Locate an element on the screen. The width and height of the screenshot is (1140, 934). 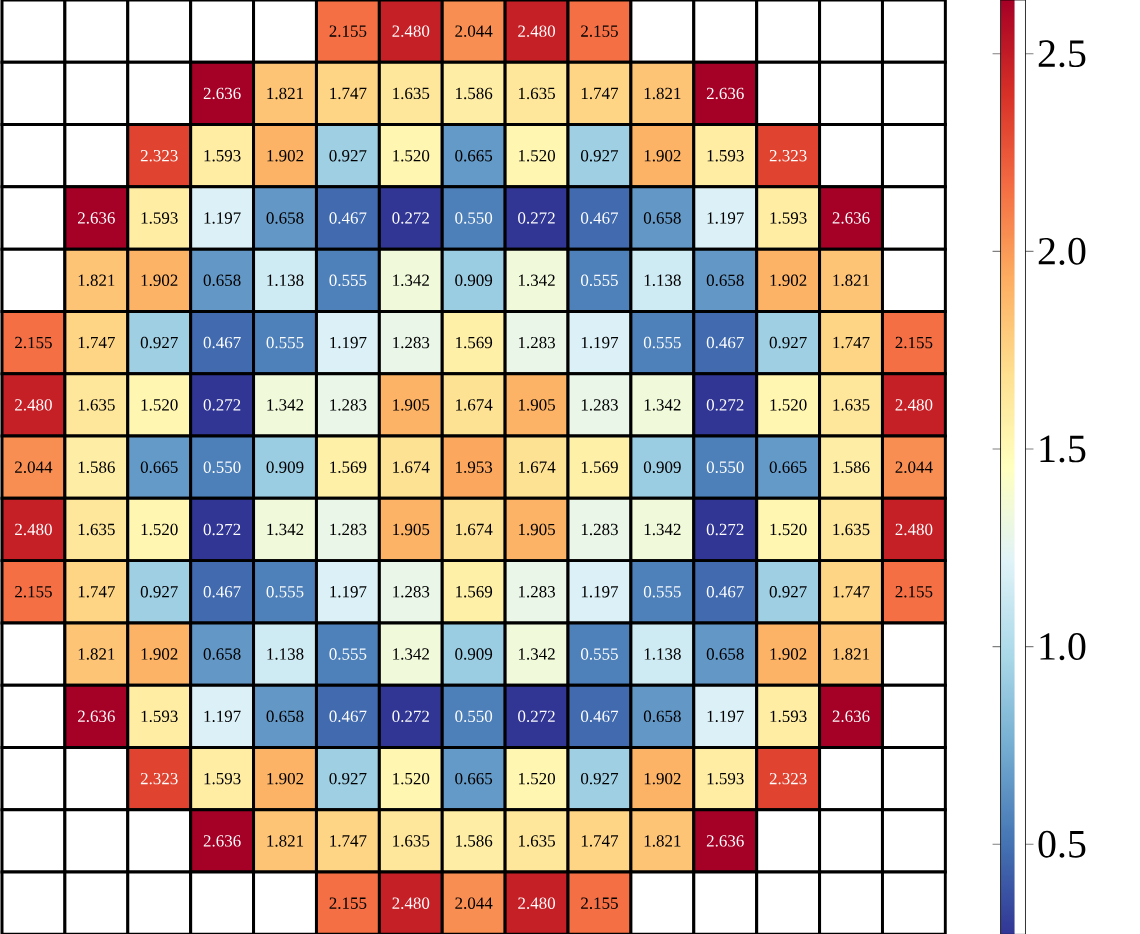
color-bar-label: 1.5 is located at coordinates (1063, 449).